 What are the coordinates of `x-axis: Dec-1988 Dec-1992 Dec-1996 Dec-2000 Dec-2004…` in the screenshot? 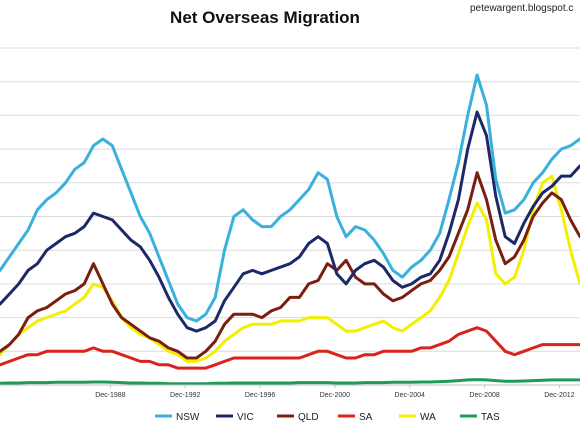 It's located at (290, 391).